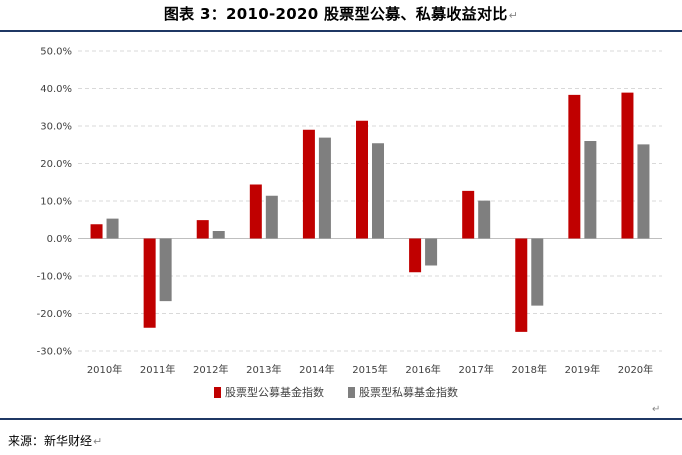 The width and height of the screenshot is (682, 455). What do you see at coordinates (513, 15) in the screenshot?
I see `title-paragraph-mark: ↵` at bounding box center [513, 15].